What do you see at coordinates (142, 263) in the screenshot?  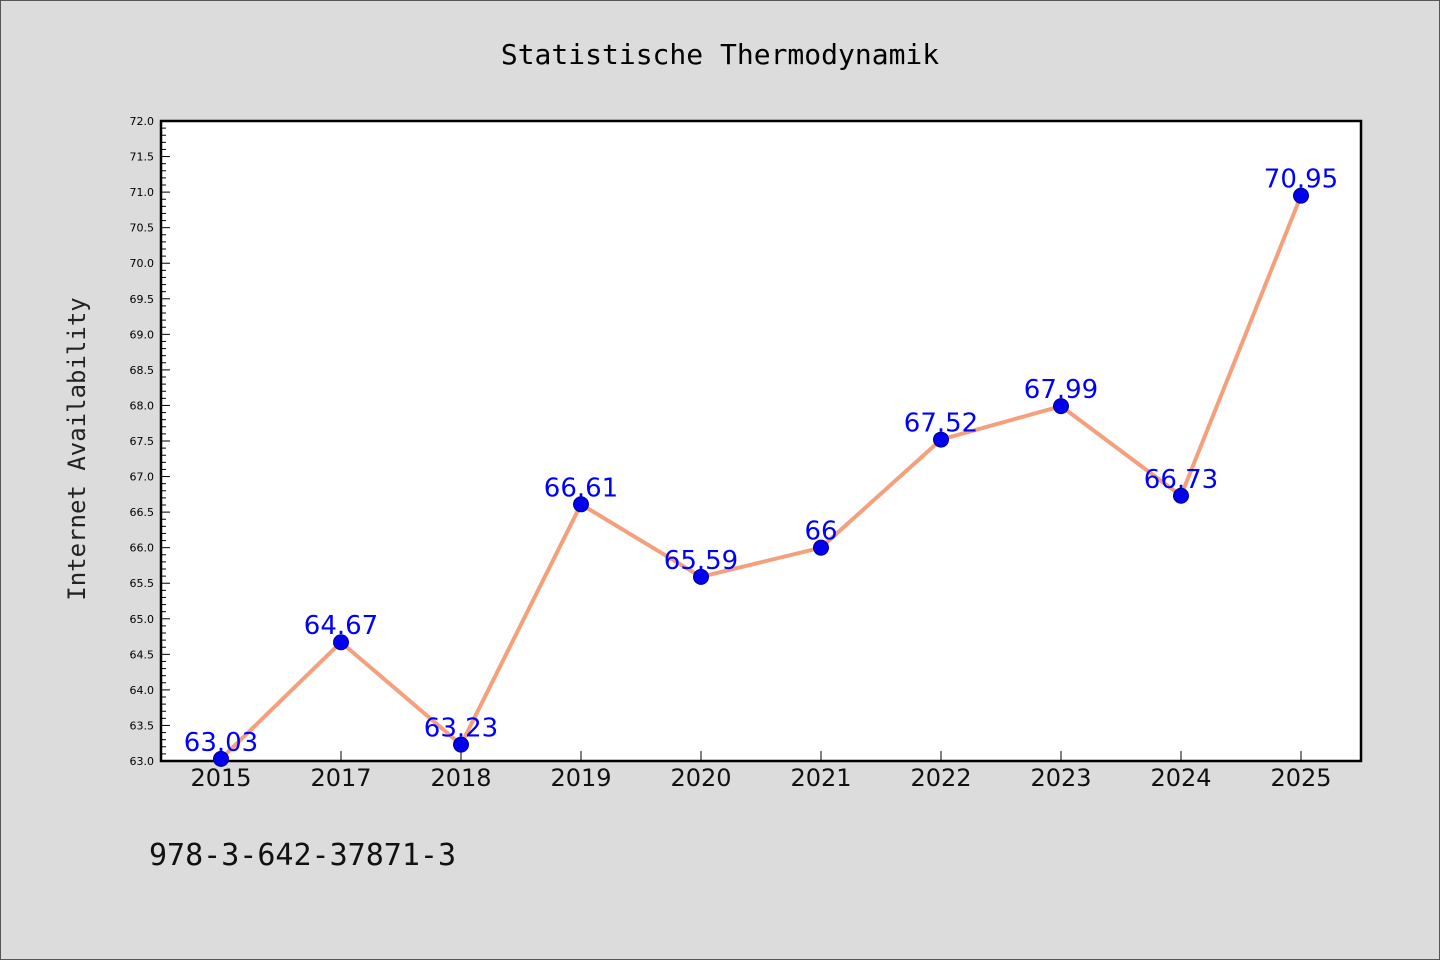 I see `y-tick-label: 70.0` at bounding box center [142, 263].